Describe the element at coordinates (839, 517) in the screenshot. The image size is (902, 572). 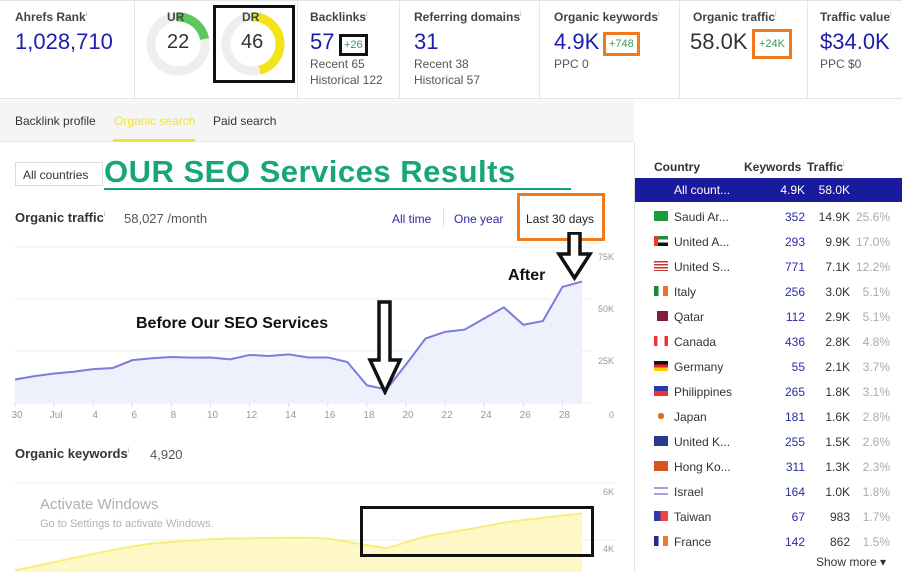
I see `country-traffic: 983` at that location.